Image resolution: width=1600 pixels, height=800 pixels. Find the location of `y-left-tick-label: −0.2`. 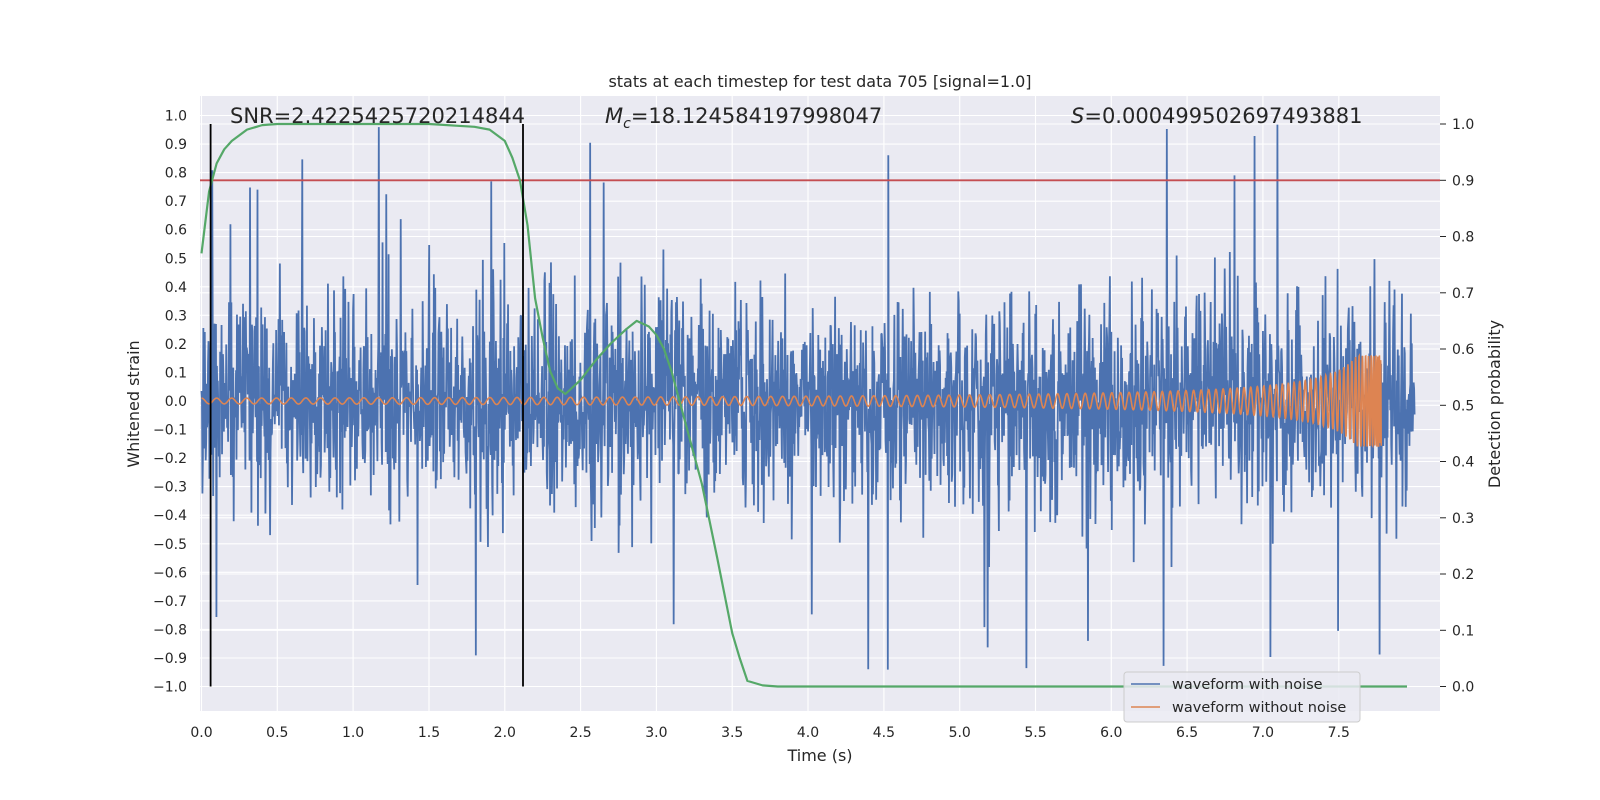

y-left-tick-label: −0.2 is located at coordinates (170, 459).